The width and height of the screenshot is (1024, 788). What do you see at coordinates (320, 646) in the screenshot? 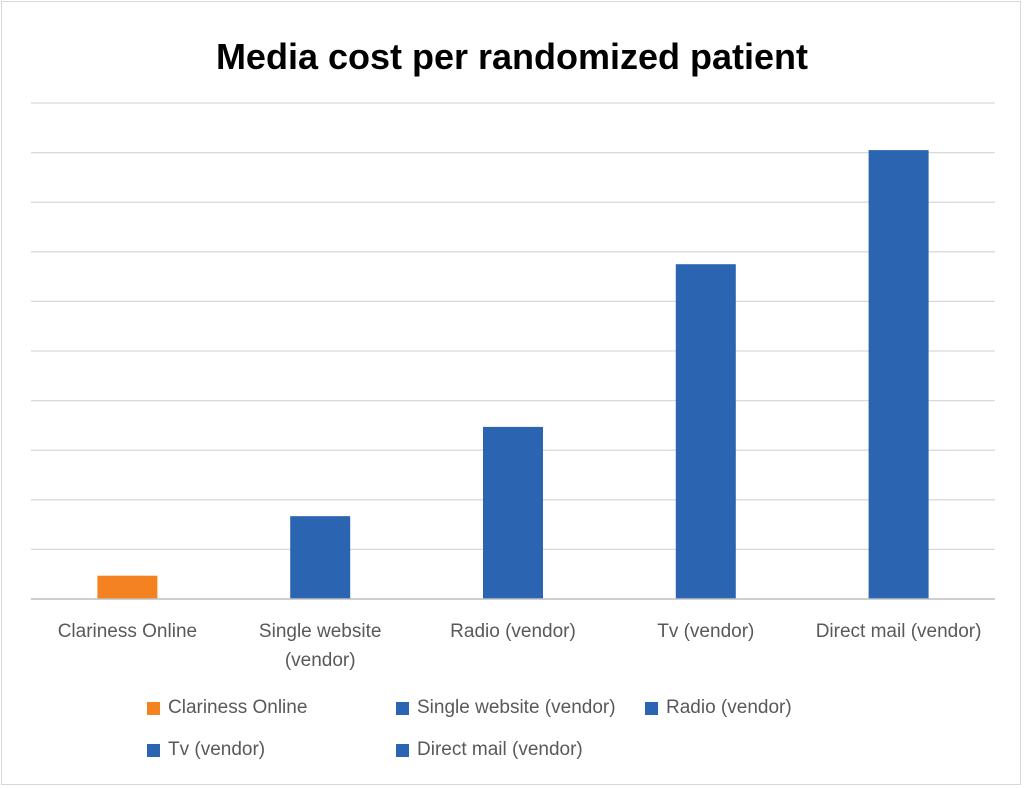
I see `category-label: Single website (vendor)` at bounding box center [320, 646].